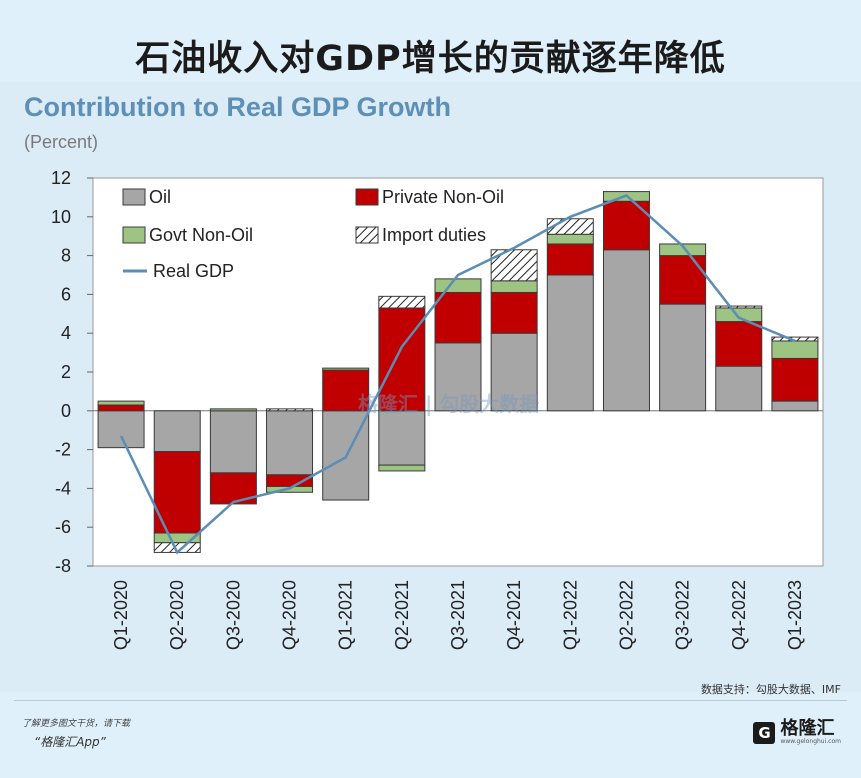 This screenshot has height=778, width=861. What do you see at coordinates (367, 197) in the screenshot?
I see `legend-swatch-private` at bounding box center [367, 197].